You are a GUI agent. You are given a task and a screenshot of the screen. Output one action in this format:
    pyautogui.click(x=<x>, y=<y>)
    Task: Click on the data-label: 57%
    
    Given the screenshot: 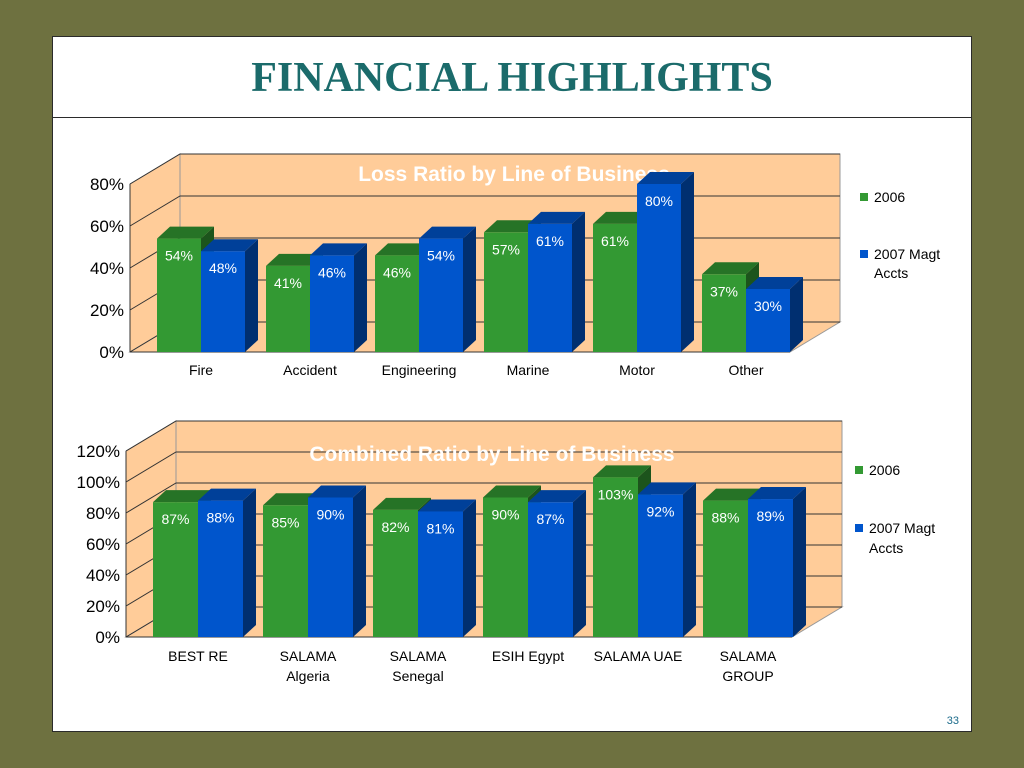 What is the action you would take?
    pyautogui.click(x=506, y=249)
    